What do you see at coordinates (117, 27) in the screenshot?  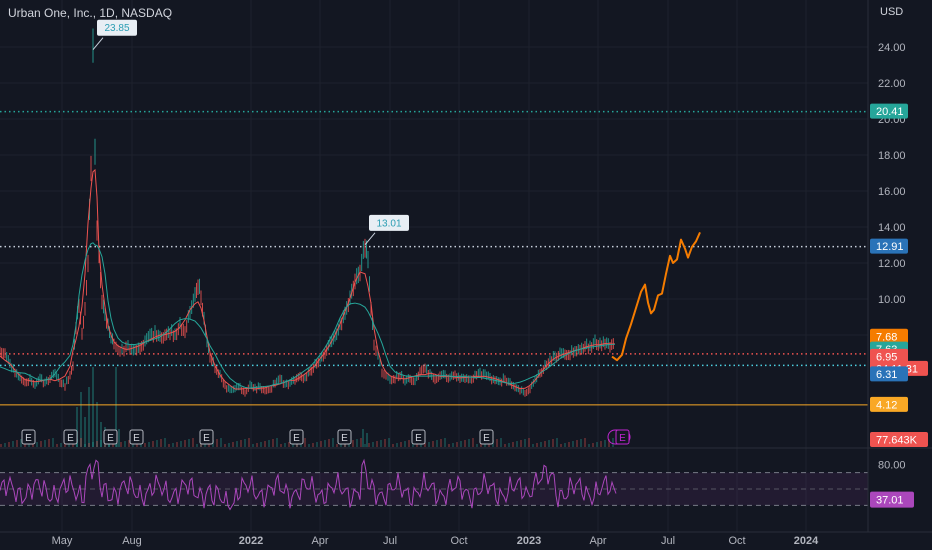 I see `callout-box` at bounding box center [117, 27].